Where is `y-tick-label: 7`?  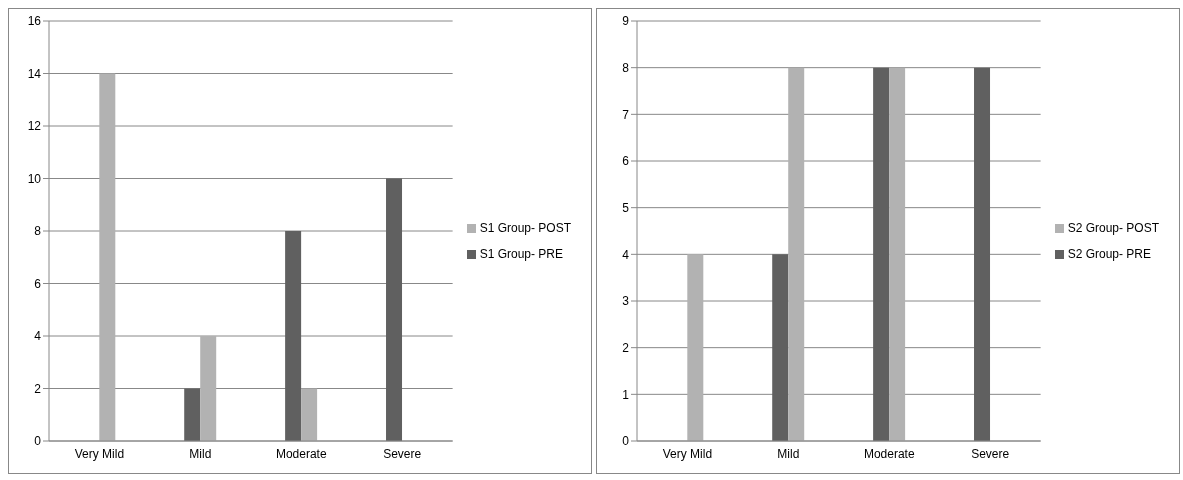
y-tick-label: 7 is located at coordinates (626, 114).